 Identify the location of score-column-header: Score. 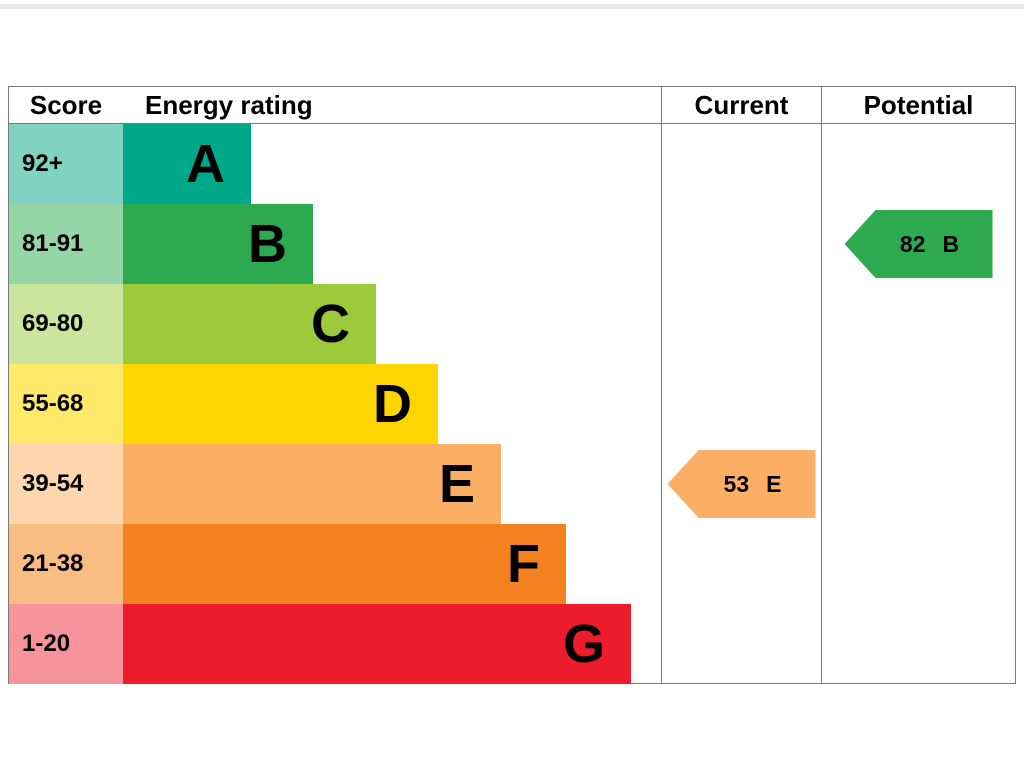
(66, 104).